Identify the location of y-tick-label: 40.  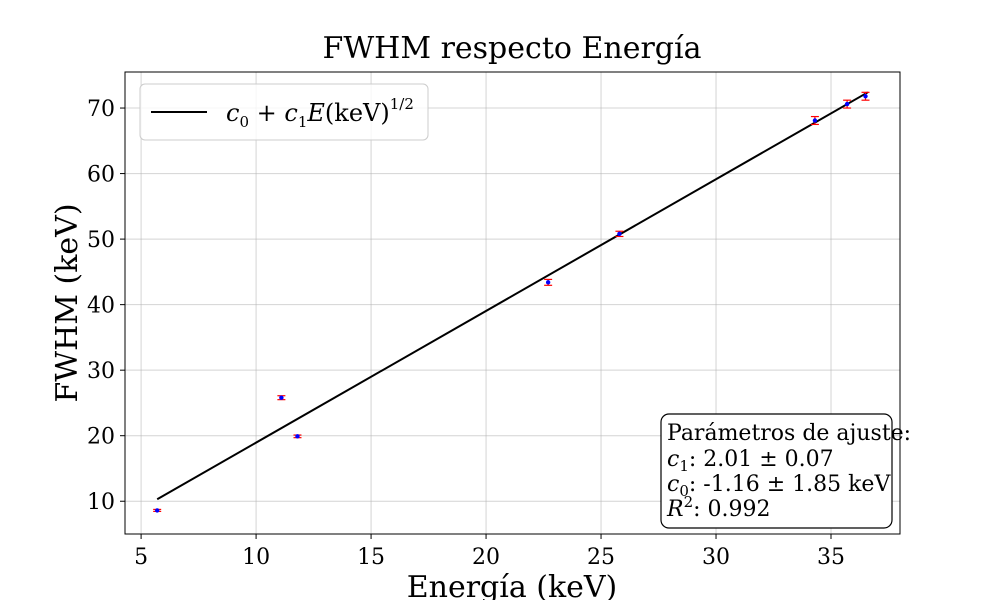
(101, 306).